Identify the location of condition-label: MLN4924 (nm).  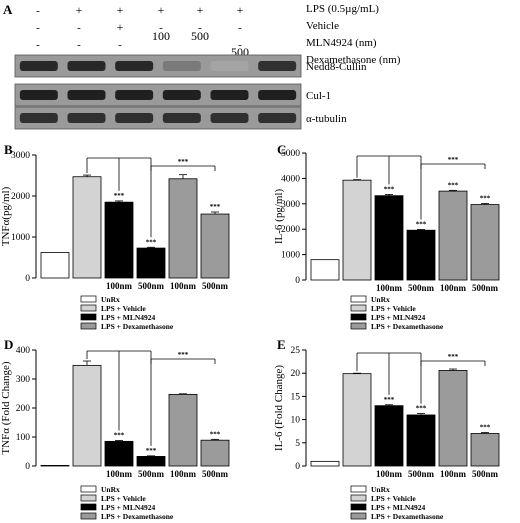
(341, 43).